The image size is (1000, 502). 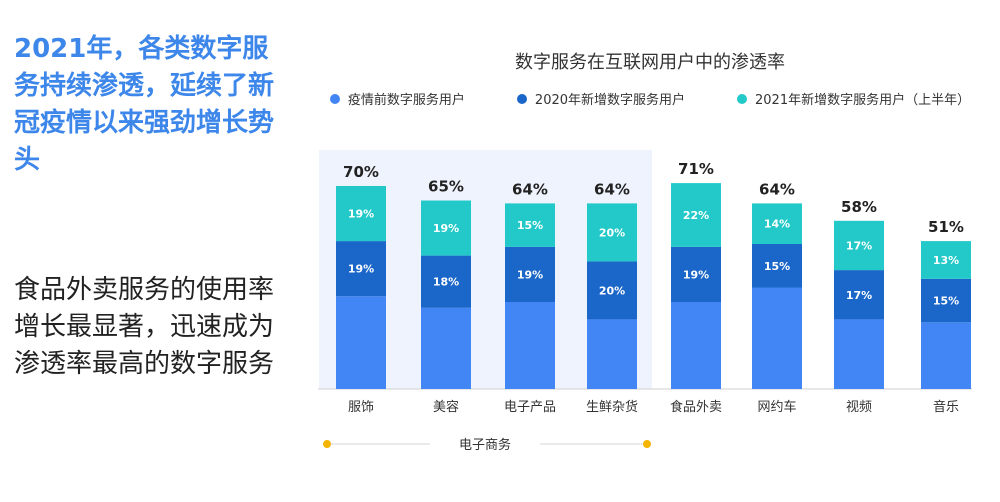 I want to click on headline: 2021年，各类数字服务持续渗透，延续了新冠疫情以来强劲增长势头, so click(x=144, y=104).